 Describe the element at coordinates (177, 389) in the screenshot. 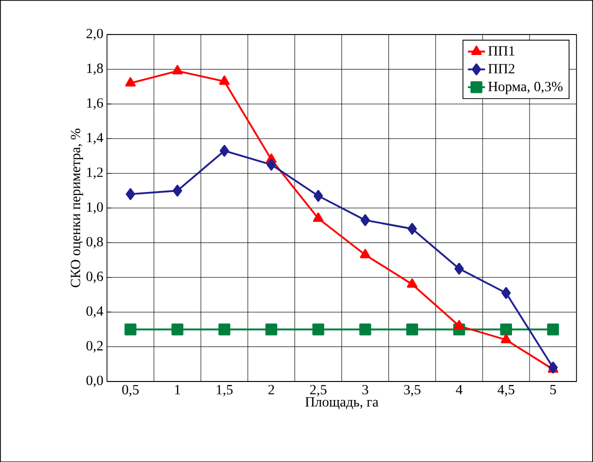

I see `x-tick-label: 1` at that location.